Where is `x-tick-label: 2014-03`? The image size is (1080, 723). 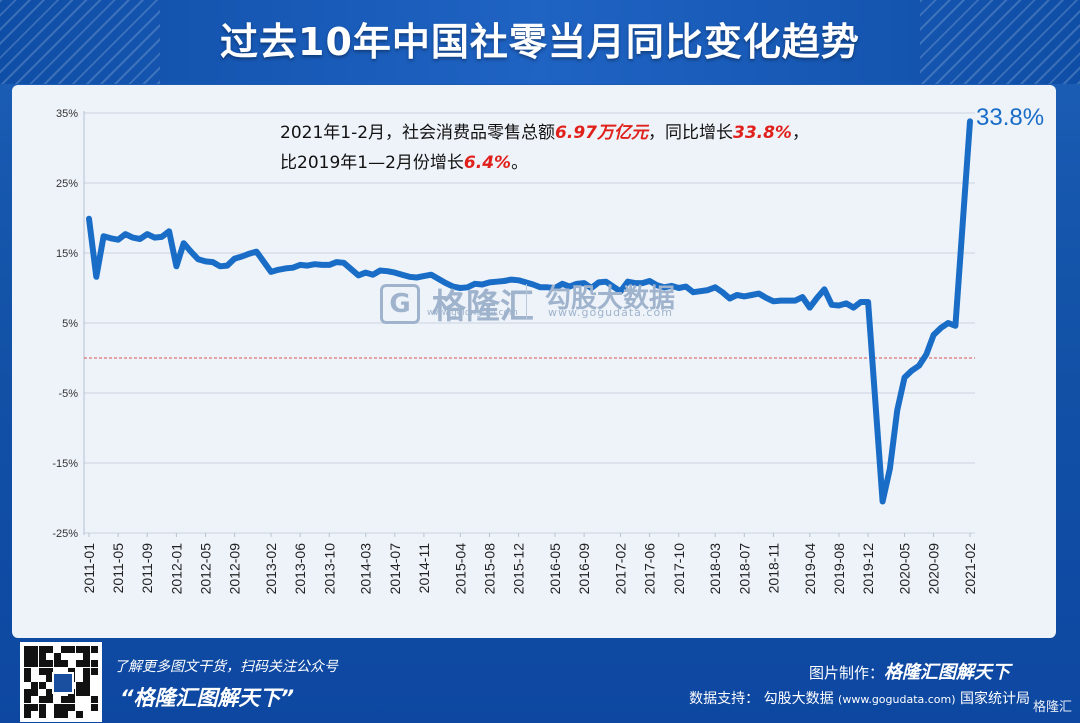 x-tick-label: 2014-03 is located at coordinates (366, 569).